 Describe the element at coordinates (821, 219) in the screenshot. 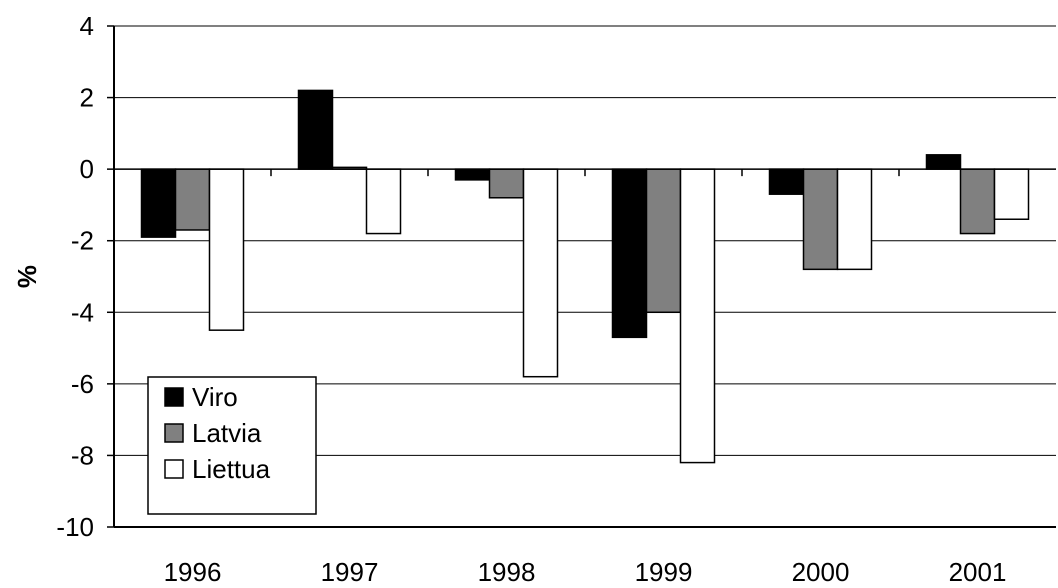

I see `bar-latvia-2000` at that location.